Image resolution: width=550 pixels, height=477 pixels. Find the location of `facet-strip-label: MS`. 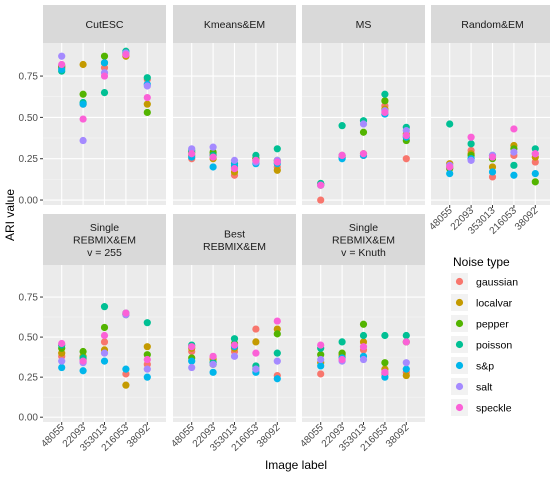

facet-strip-label: MS is located at coordinates (364, 25).